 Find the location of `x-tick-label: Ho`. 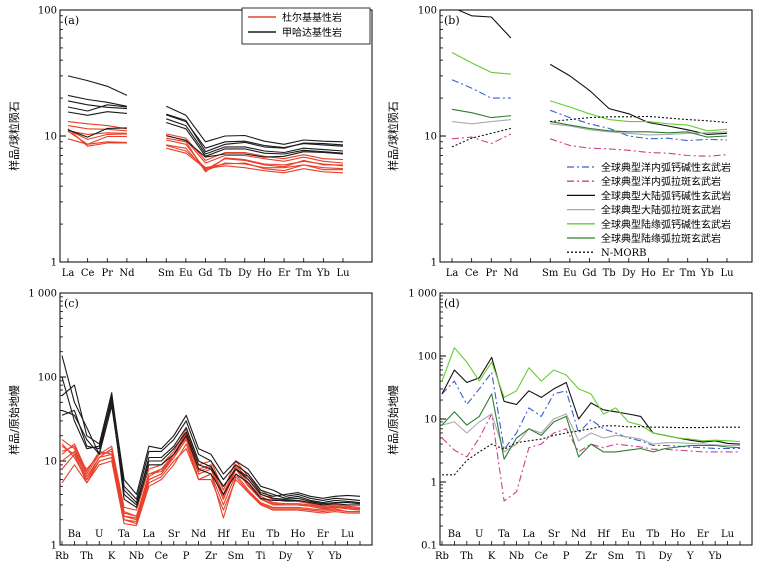

x-tick-label: Ho is located at coordinates (264, 273).